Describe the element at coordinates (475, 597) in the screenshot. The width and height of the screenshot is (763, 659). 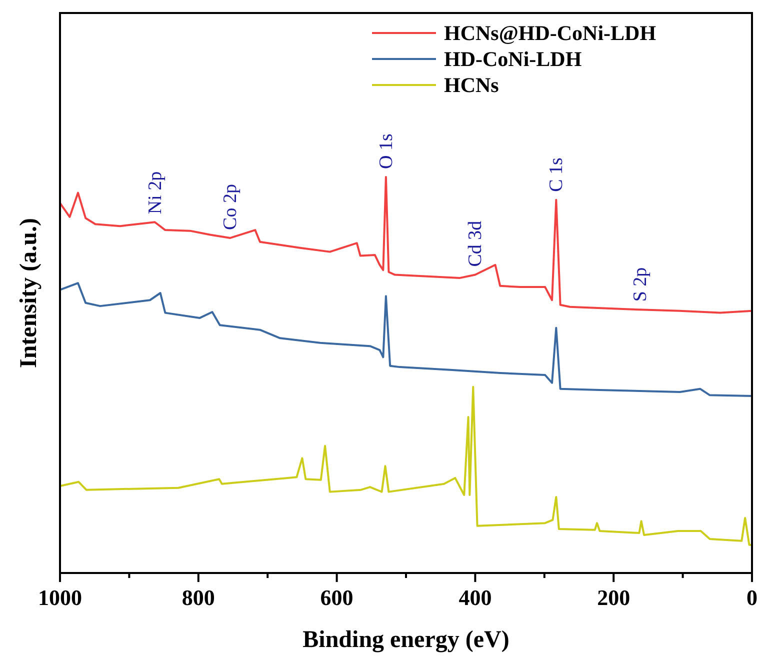
I see `x-tick-label: 400` at that location.